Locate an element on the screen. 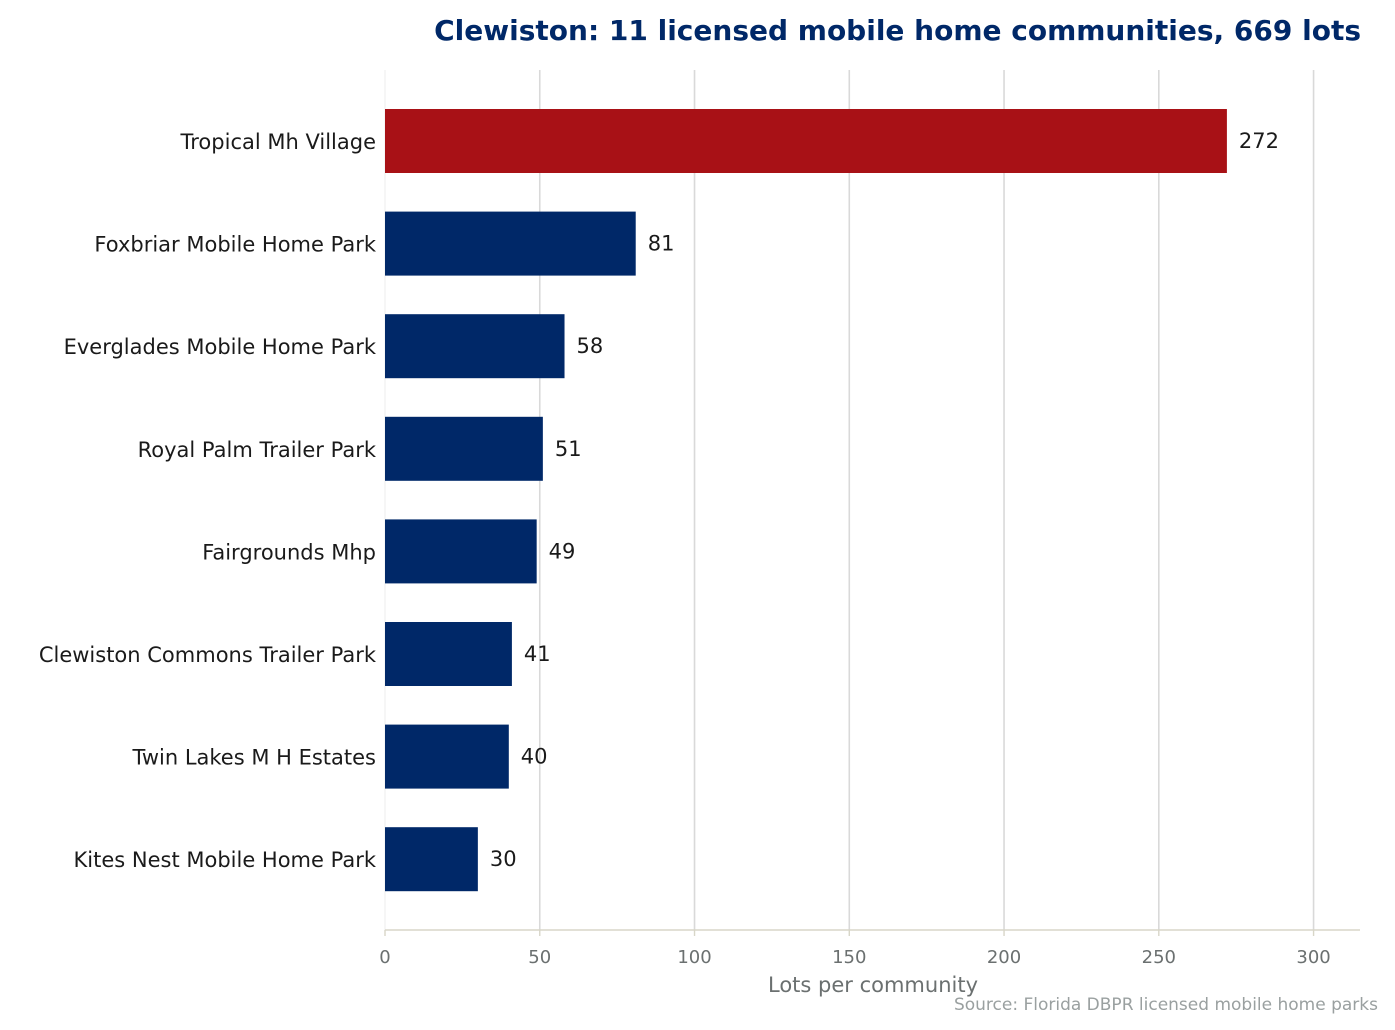 This screenshot has height=1030, width=1395. category-label: Kites Nest Mobile Home Park is located at coordinates (225, 860).